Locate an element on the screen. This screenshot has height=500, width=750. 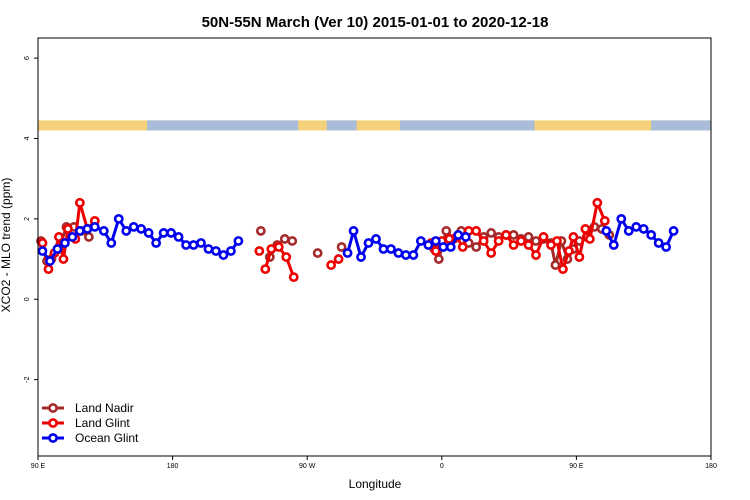
legend-label: Ocean Glint is located at coordinates (107, 438).